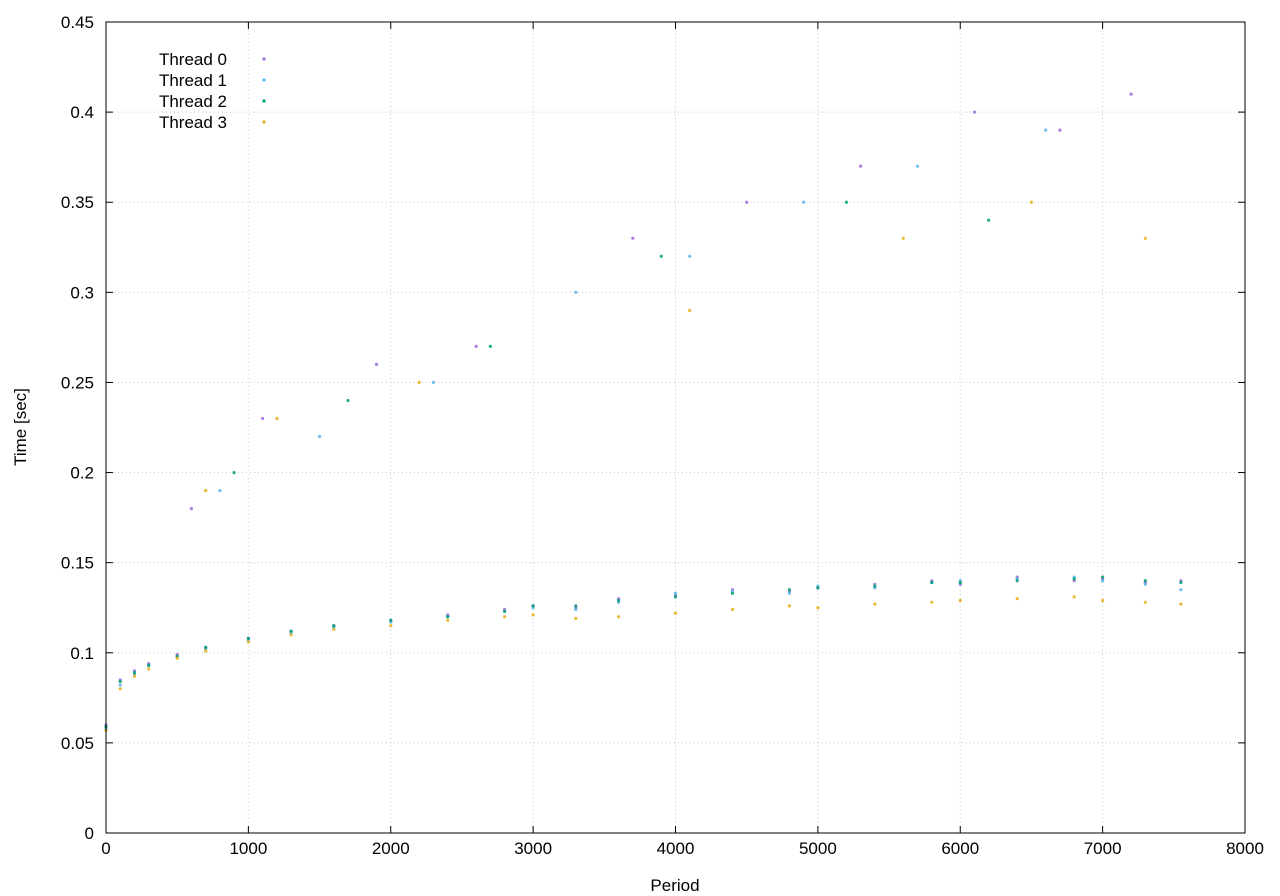  What do you see at coordinates (77, 563) in the screenshot?
I see `y-tick-label: 0.15` at bounding box center [77, 563].